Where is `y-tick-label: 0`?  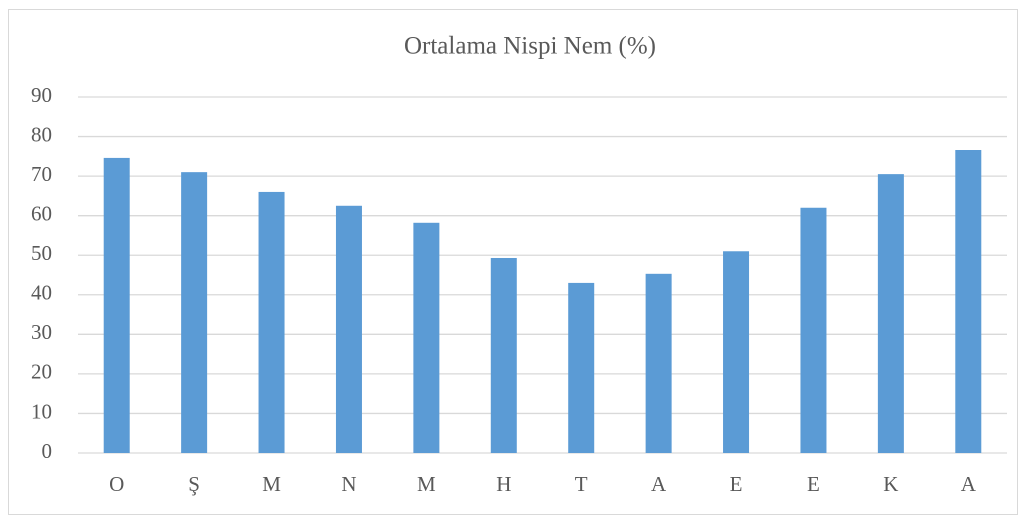
y-tick-label: 0 is located at coordinates (47, 451).